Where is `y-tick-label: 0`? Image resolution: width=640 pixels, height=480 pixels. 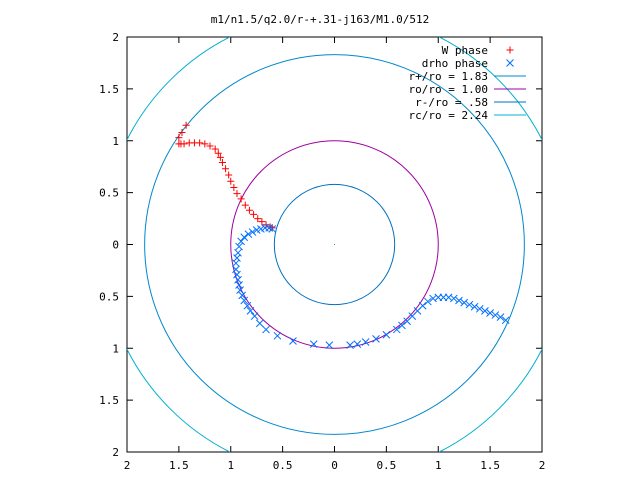 y-tick-label: 0 is located at coordinates (115, 245).